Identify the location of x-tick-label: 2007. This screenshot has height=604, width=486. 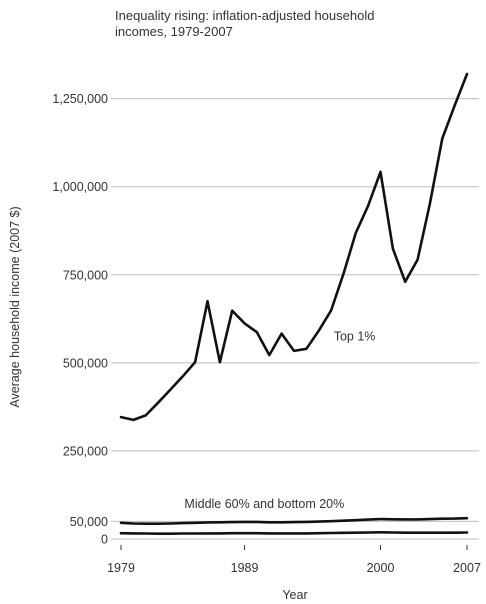
(467, 568).